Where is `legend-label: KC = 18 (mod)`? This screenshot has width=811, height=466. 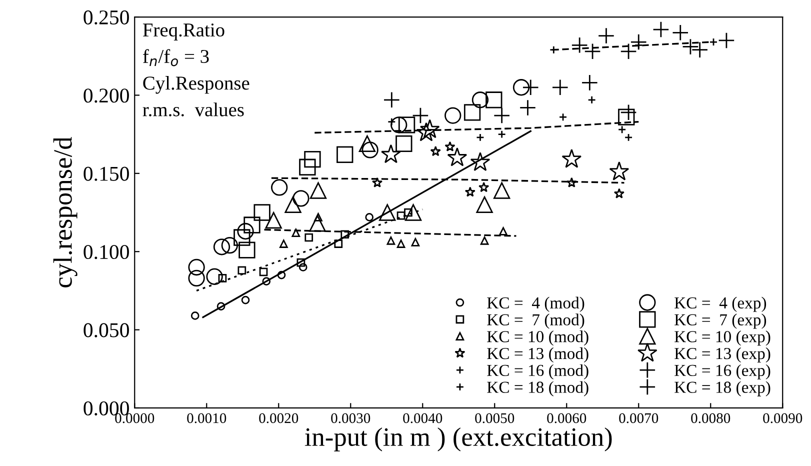 legend-label: KC = 18 (mod) is located at coordinates (537, 388).